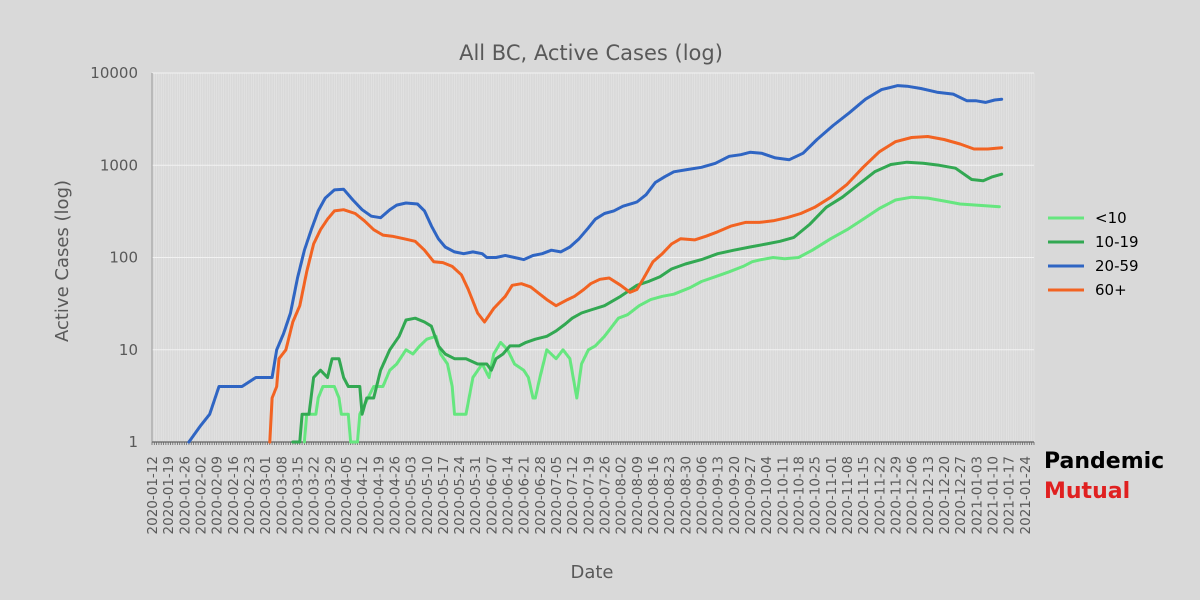 The height and width of the screenshot is (600, 1200). I want to click on x-tick-label: 2020-09-06, so click(703, 495).